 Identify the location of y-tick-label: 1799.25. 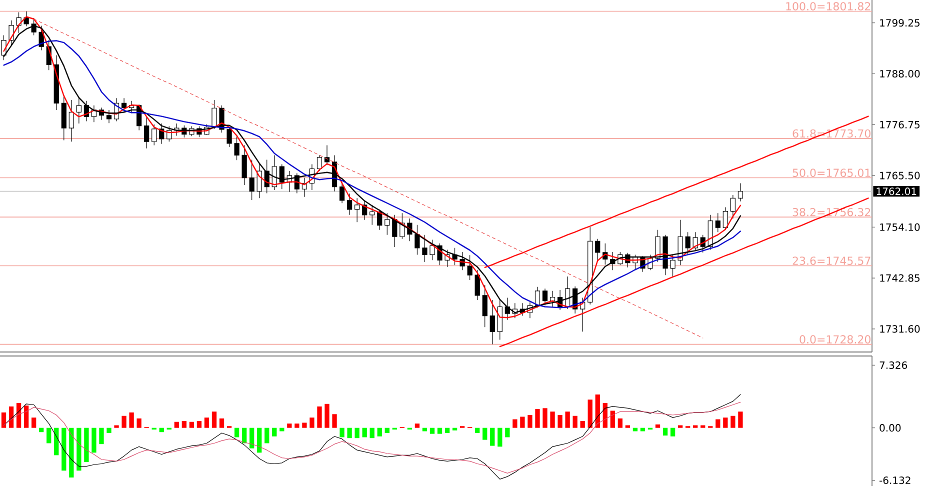
(900, 23).